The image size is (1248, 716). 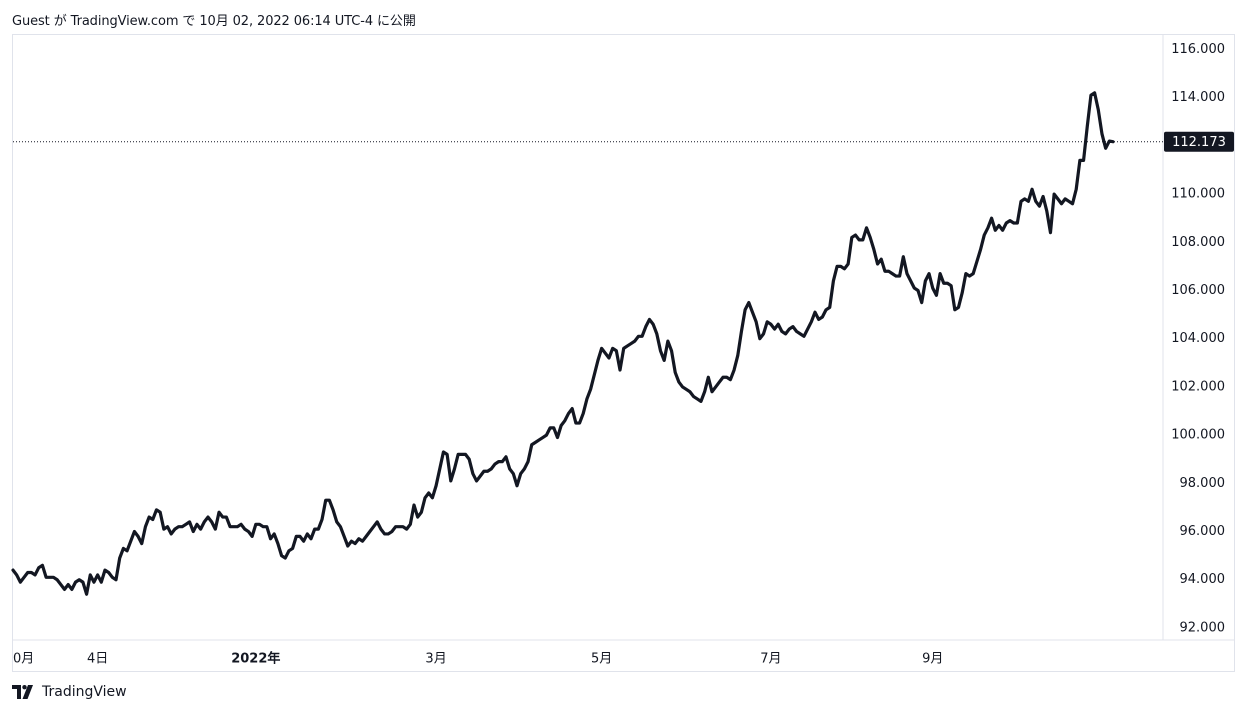 I want to click on footer-brand: TradingView, so click(x=69, y=692).